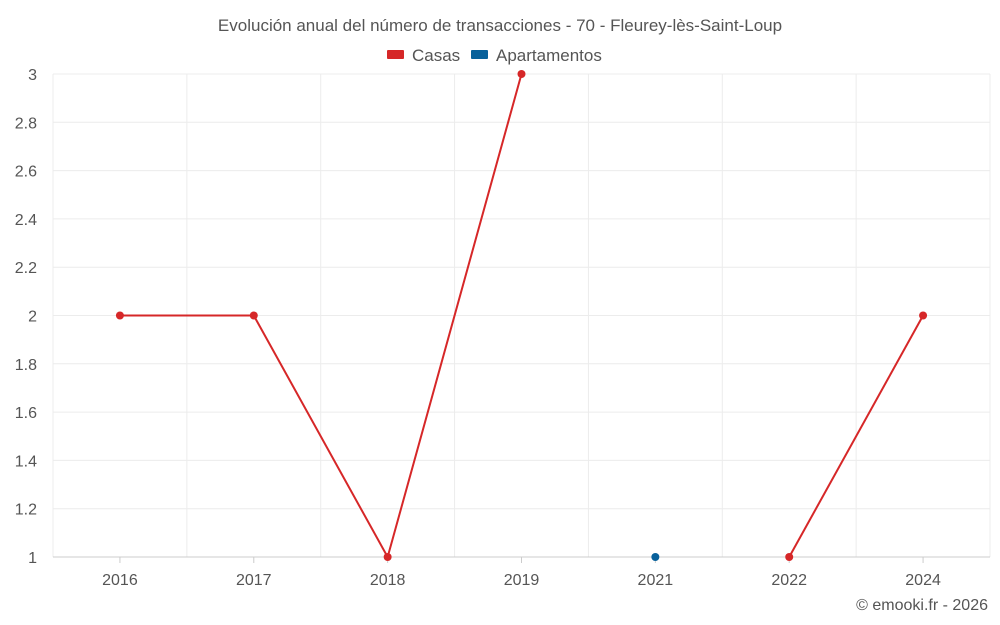 This screenshot has width=1000, height=625. What do you see at coordinates (922, 605) in the screenshot?
I see `credit-text: © emooki.fr - 2026` at bounding box center [922, 605].